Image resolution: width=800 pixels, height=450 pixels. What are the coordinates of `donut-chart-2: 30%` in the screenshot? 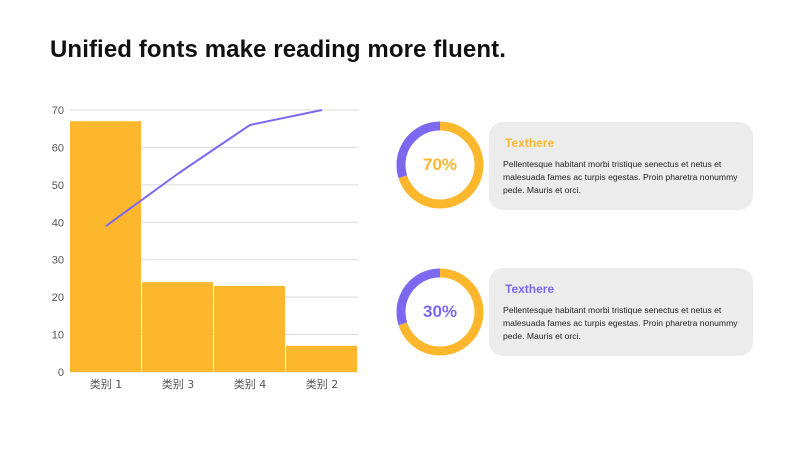 It's located at (440, 312).